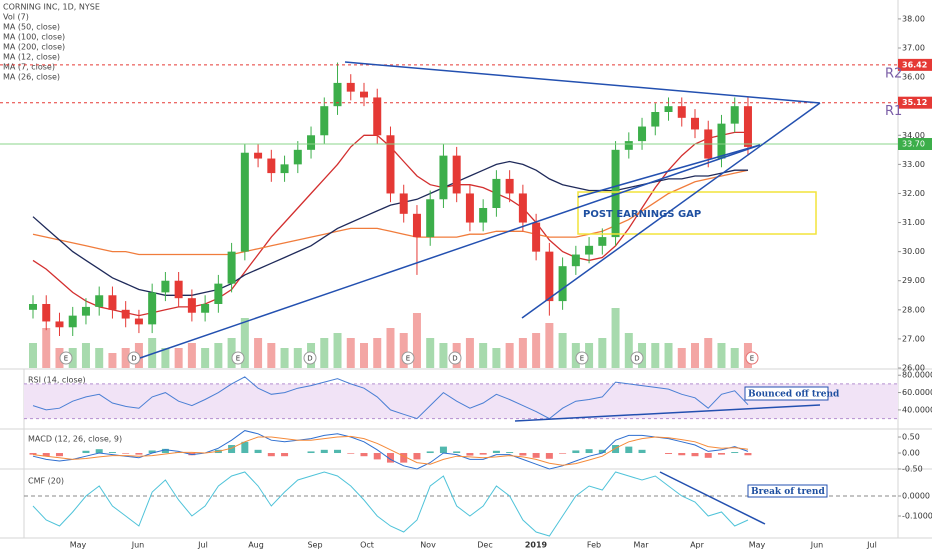  Describe the element at coordinates (51, 7) in the screenshot. I see `chart-title: CORNING INC, 1D, NYSE` at that location.